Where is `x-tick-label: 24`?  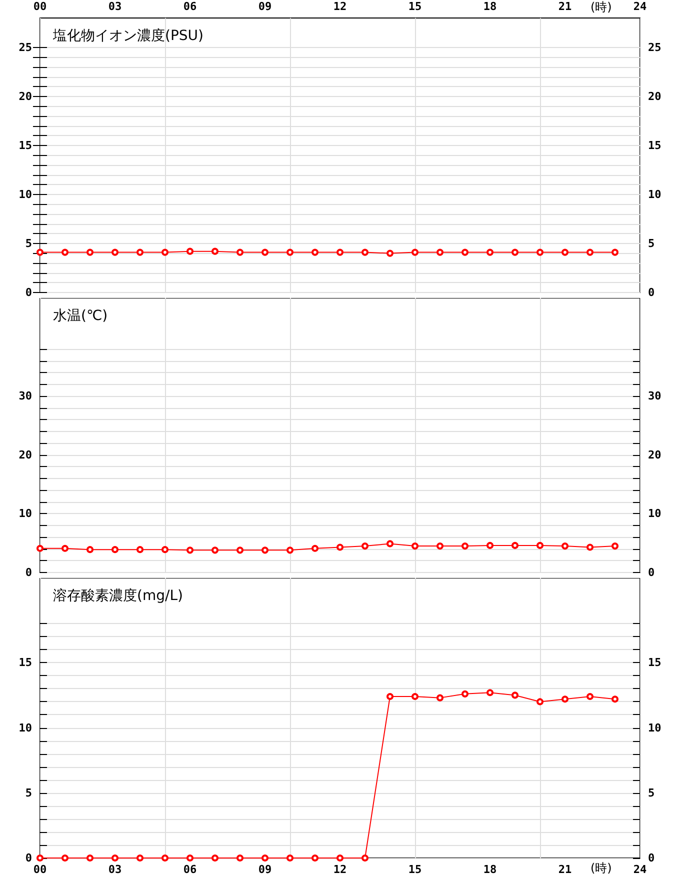
x-tick-label: 24 is located at coordinates (640, 869).